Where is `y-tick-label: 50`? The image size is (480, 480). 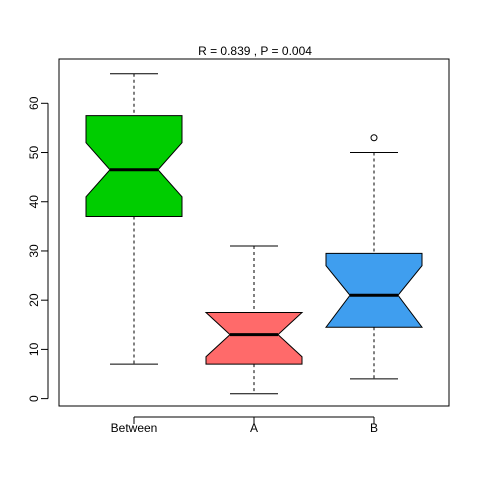
y-tick-label: 50 is located at coordinates (34, 153).